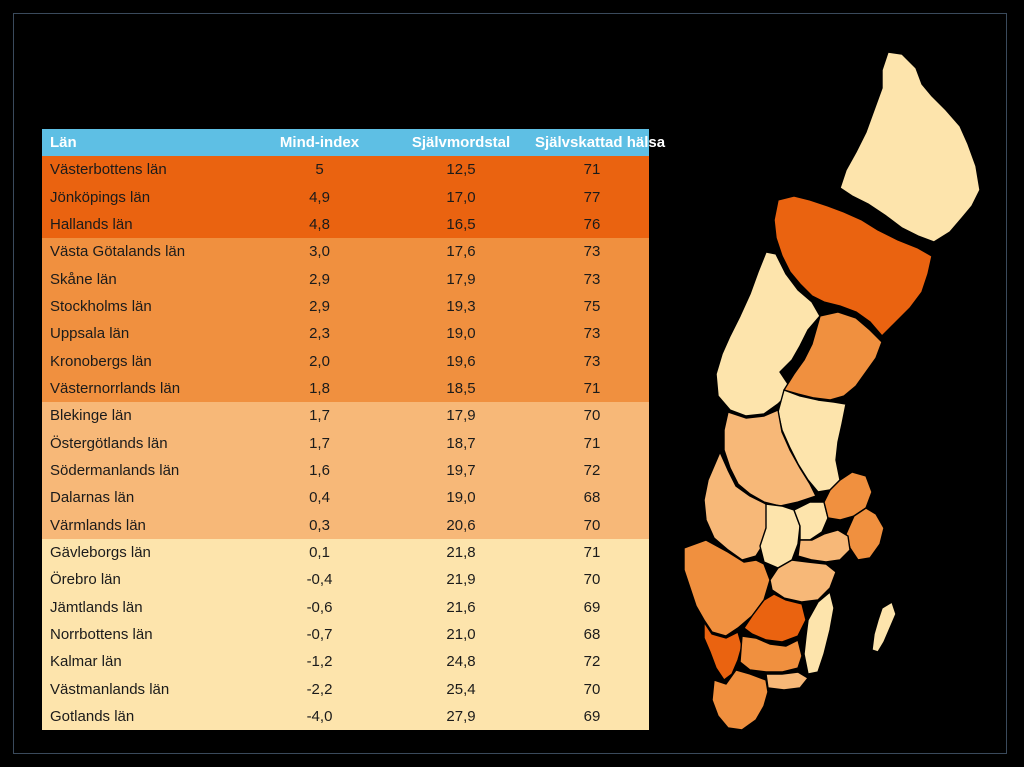 The height and width of the screenshot is (767, 1024). What do you see at coordinates (147, 279) in the screenshot?
I see `cell-lan: Skåne län` at bounding box center [147, 279].